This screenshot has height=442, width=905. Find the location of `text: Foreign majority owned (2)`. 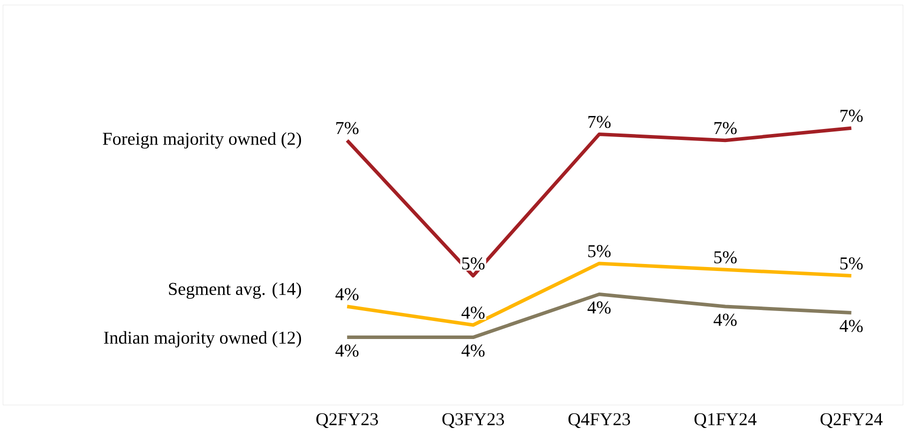

text: Foreign majority owned (2) is located at coordinates (202, 140).